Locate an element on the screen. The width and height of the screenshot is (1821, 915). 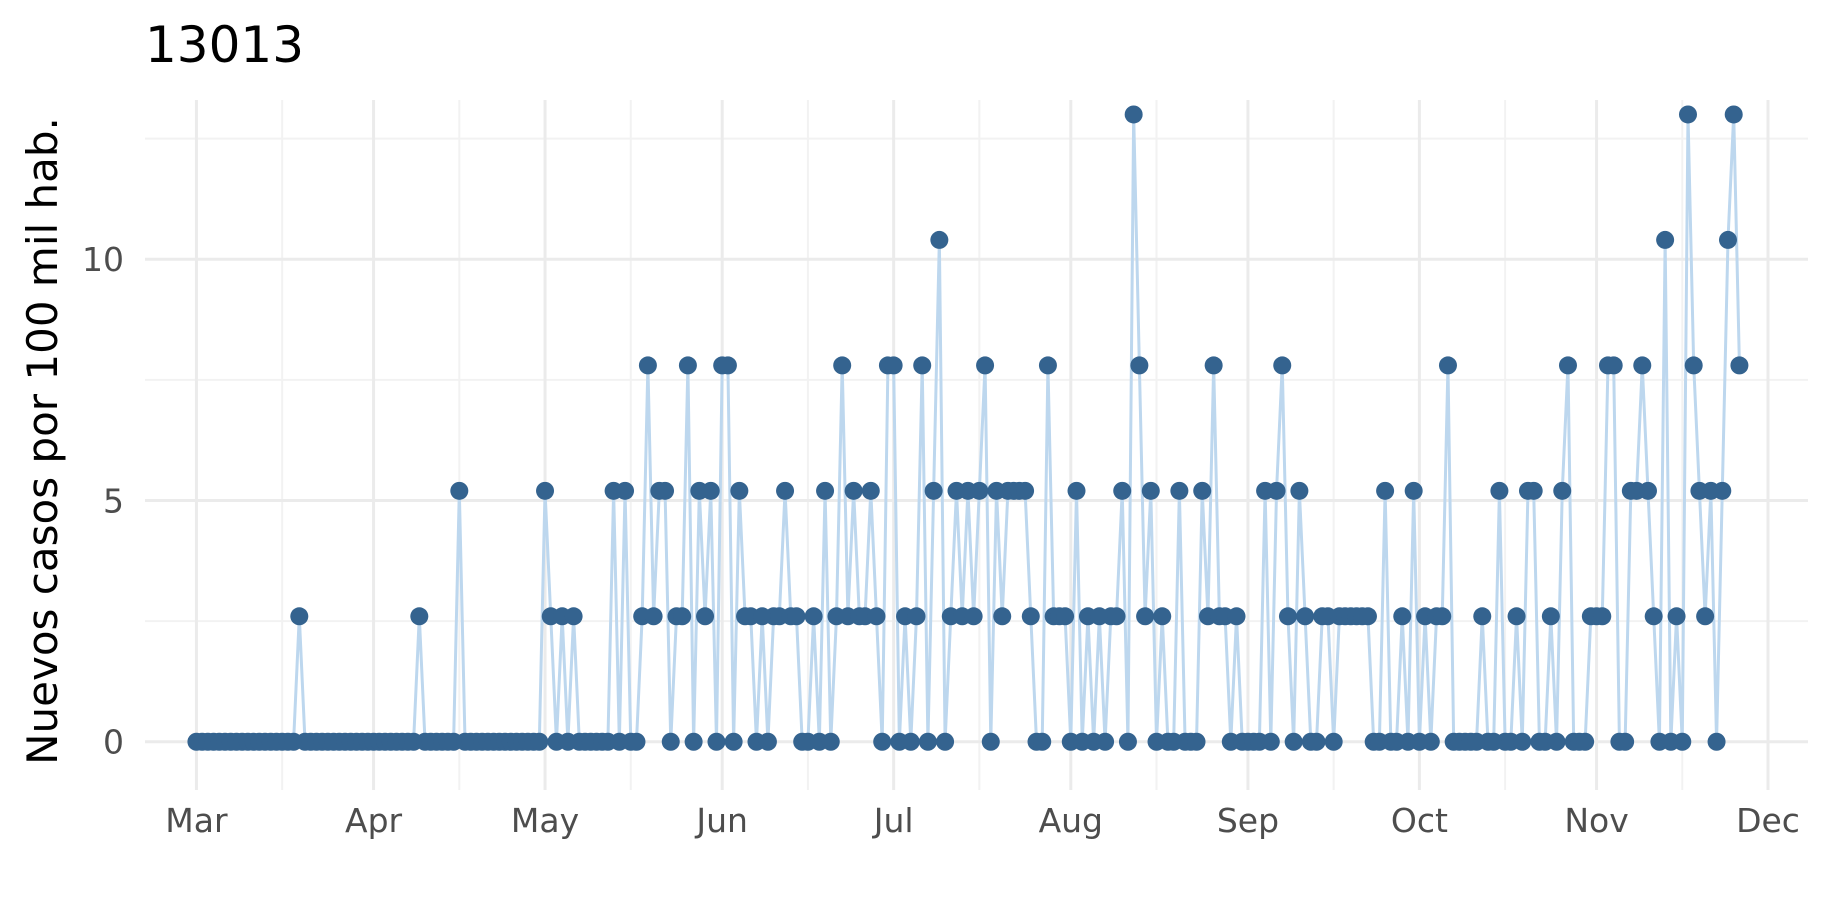
x-tick-label: Nov is located at coordinates (1596, 820).